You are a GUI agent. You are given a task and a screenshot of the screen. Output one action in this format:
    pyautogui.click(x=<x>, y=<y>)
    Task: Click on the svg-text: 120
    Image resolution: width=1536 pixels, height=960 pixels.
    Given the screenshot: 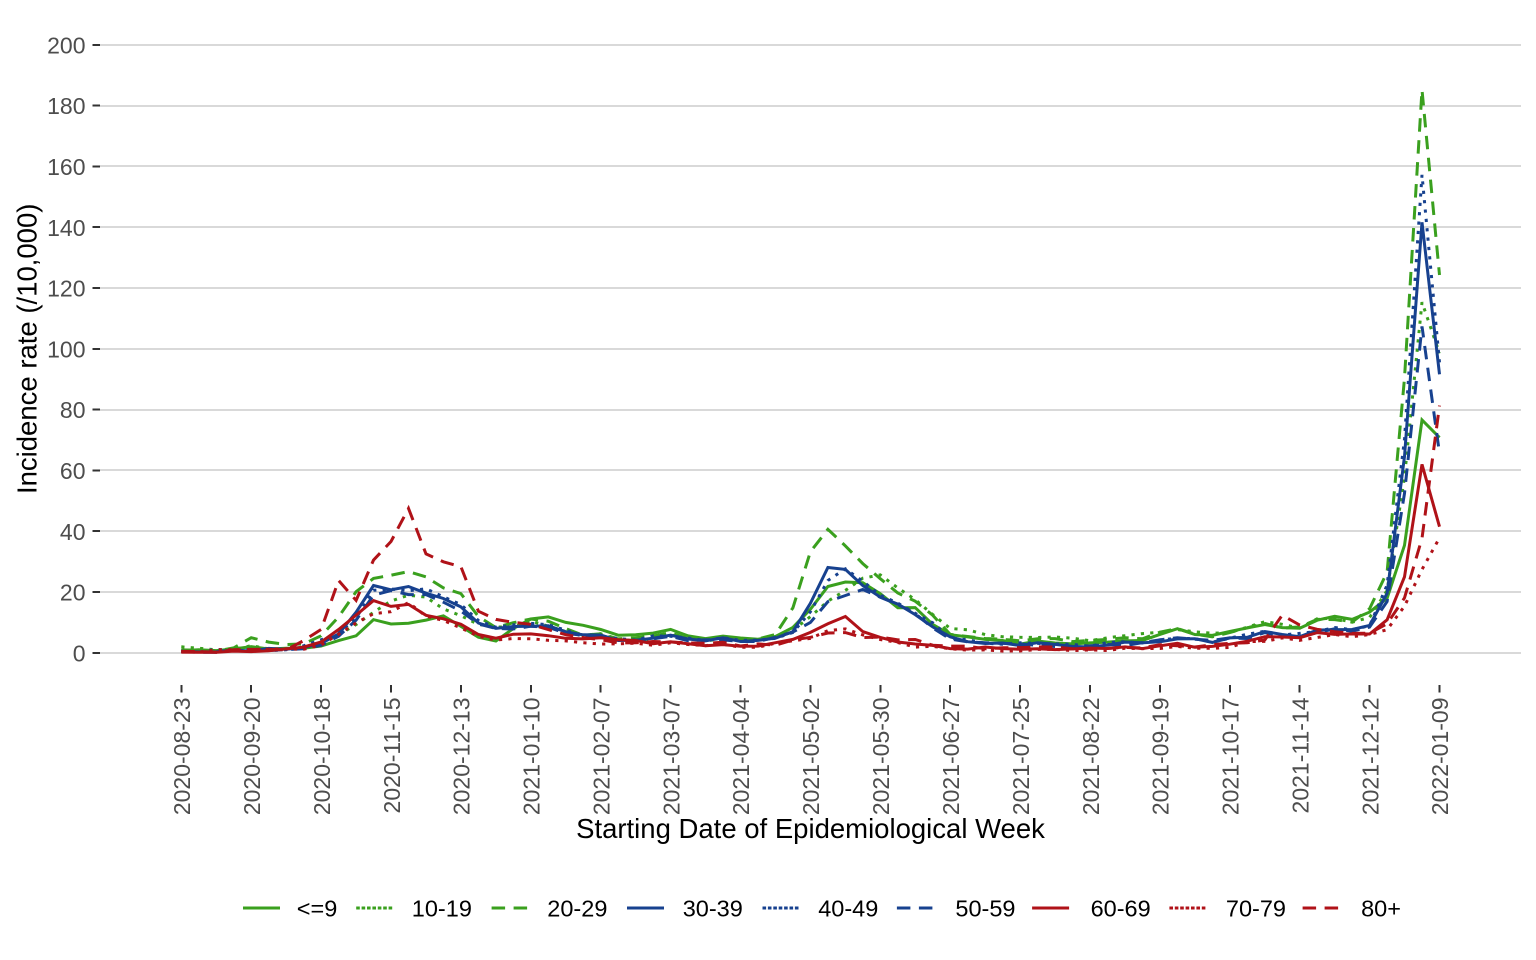 What is the action you would take?
    pyautogui.click(x=66, y=289)
    